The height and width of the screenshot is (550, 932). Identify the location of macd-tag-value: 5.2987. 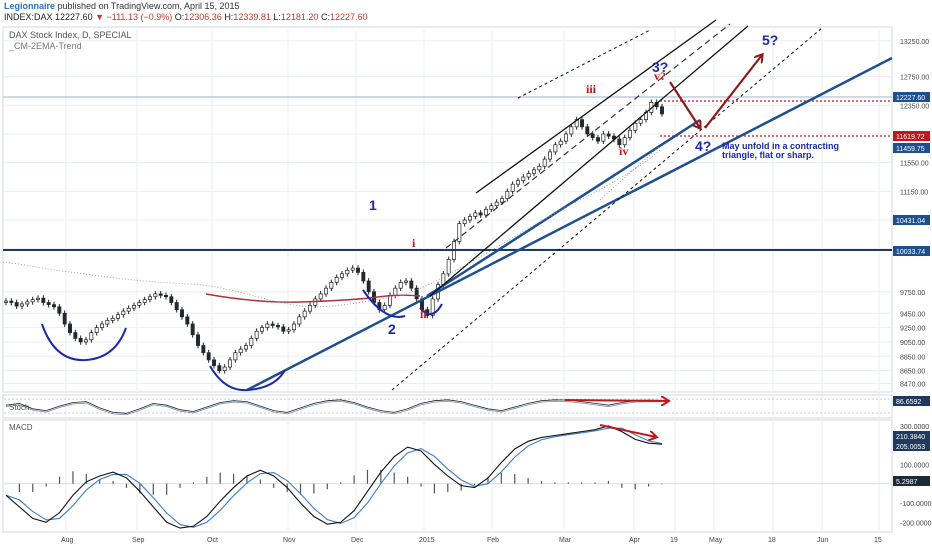
(907, 482).